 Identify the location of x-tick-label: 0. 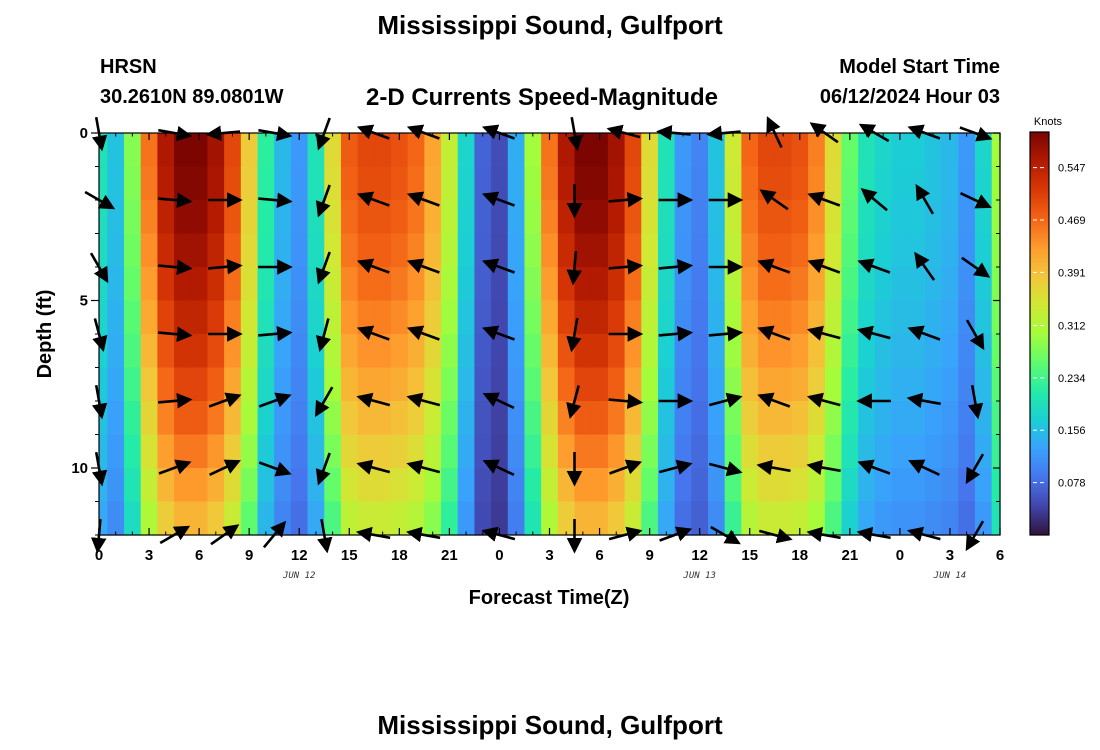
(99, 555).